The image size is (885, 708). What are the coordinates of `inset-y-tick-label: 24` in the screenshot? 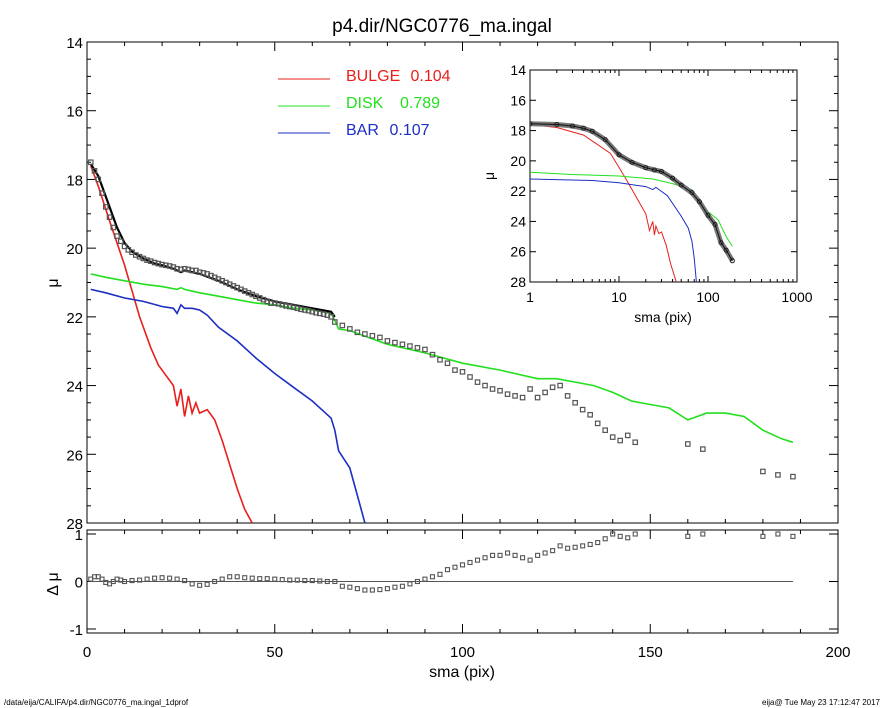 It's located at (518, 221).